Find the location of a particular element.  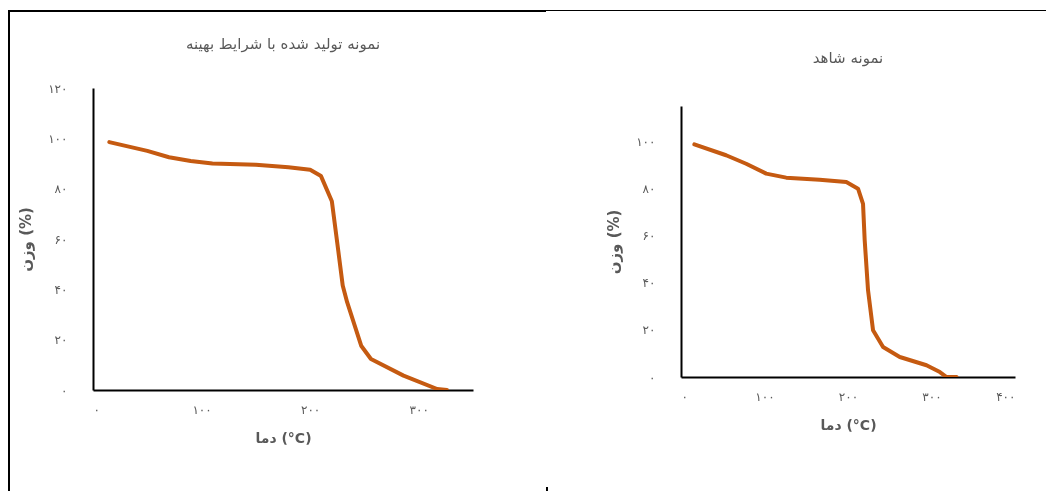

y-tick-label: ۱۲۰ is located at coordinates (58, 88).